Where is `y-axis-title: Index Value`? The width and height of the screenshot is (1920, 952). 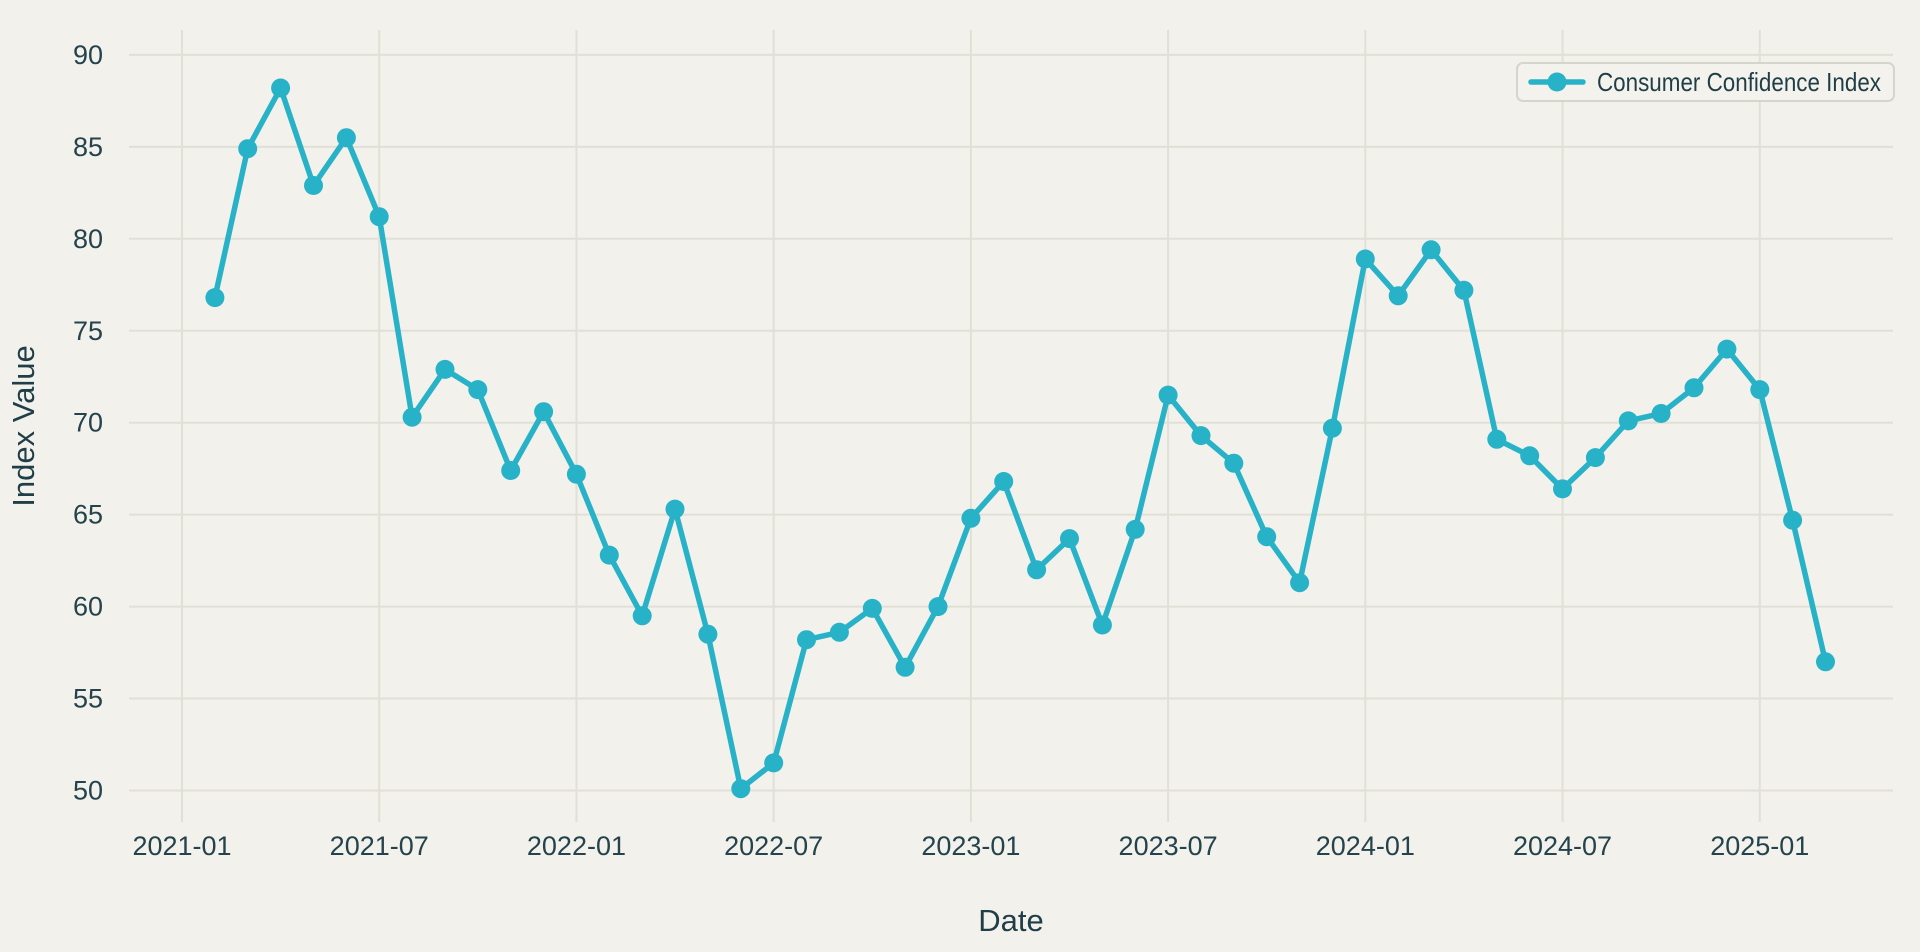
y-axis-title: Index Value is located at coordinates (23, 425).